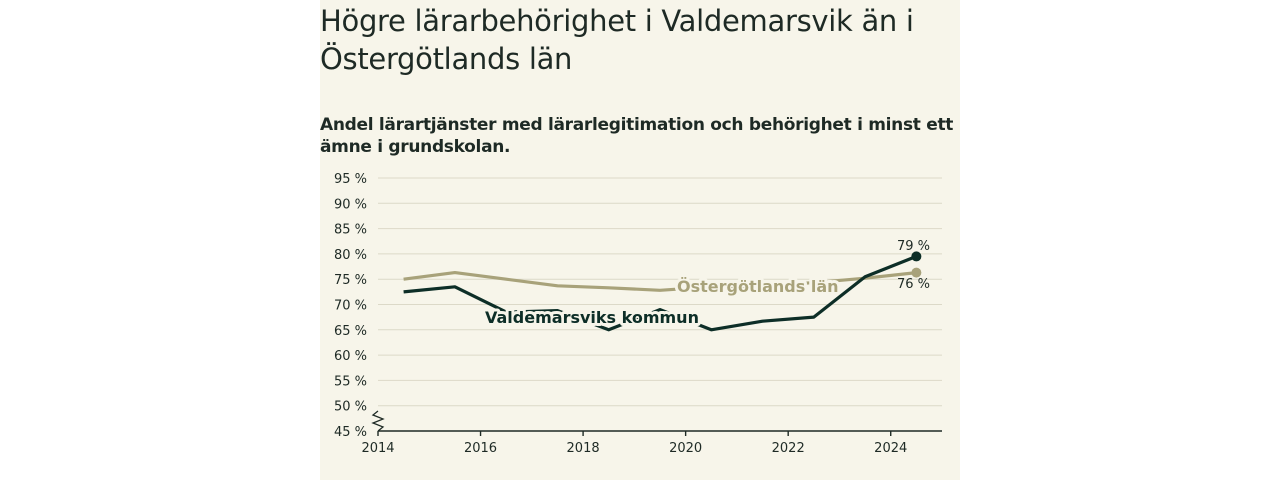 This screenshot has width=1280, height=480. I want to click on y-tick-label: 70 %, so click(350, 306).